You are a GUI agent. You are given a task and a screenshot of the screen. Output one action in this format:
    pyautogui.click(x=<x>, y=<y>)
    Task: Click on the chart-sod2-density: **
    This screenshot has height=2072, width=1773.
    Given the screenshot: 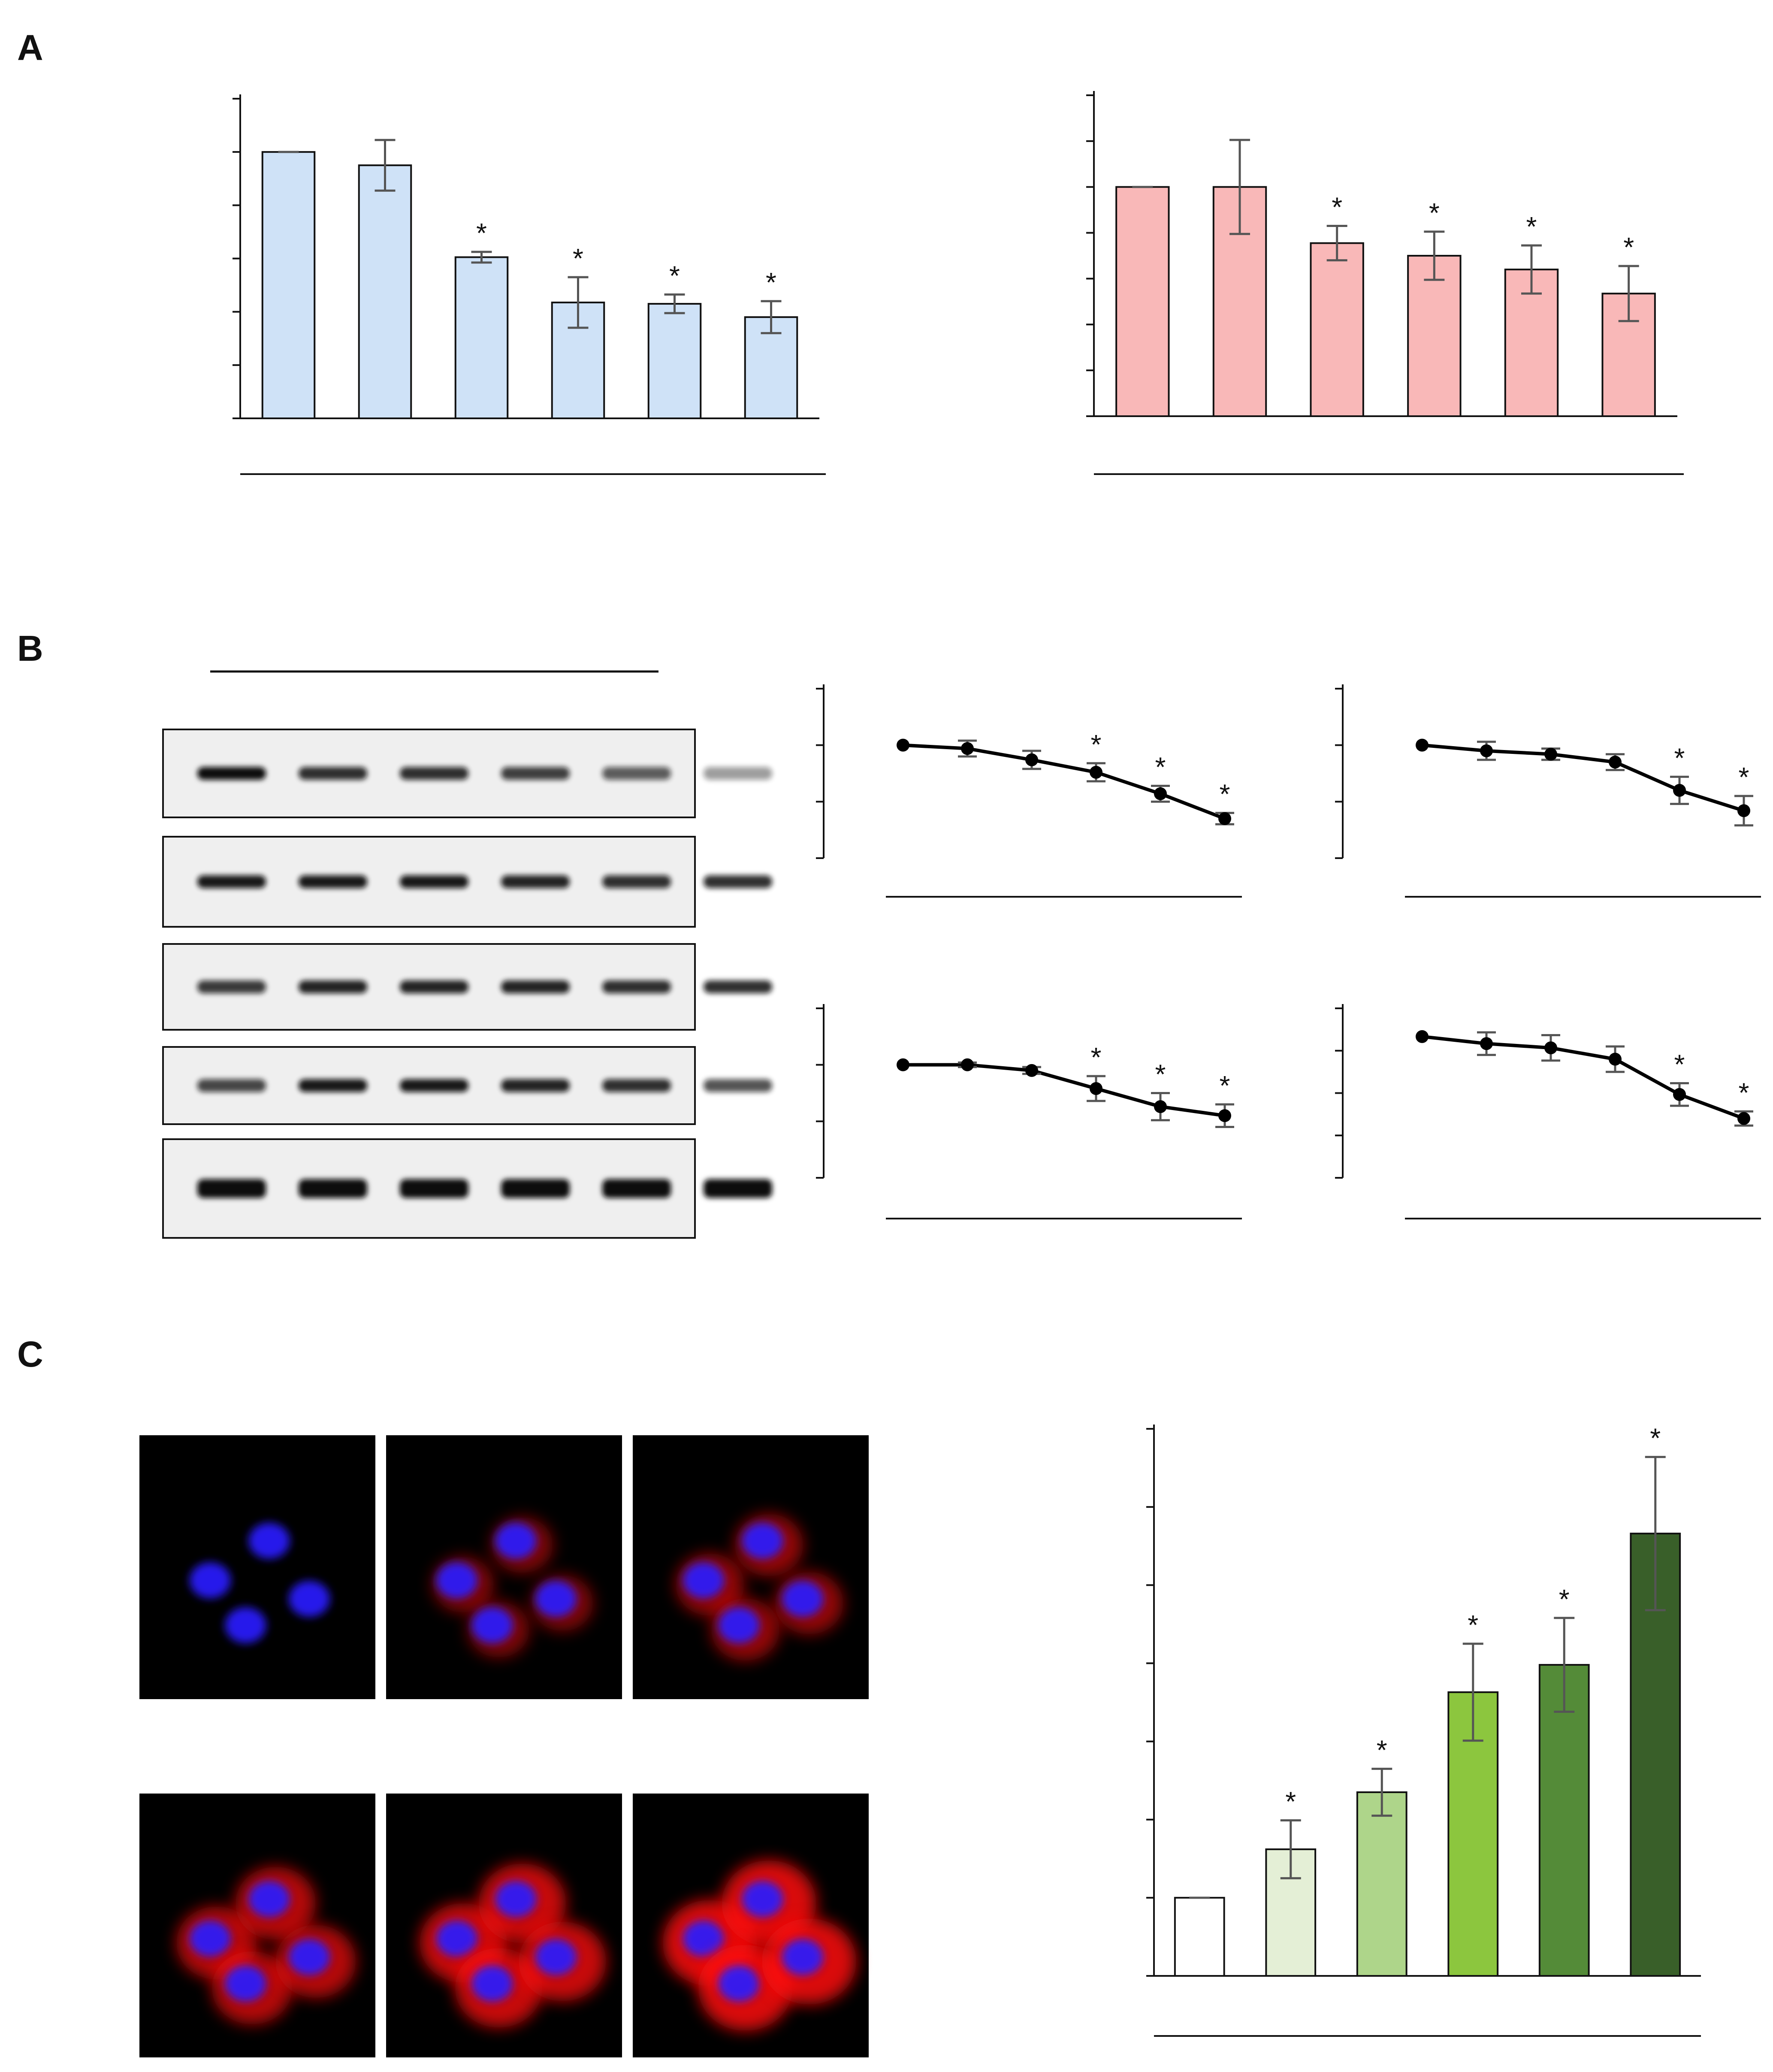 What is the action you would take?
    pyautogui.click(x=1548, y=791)
    